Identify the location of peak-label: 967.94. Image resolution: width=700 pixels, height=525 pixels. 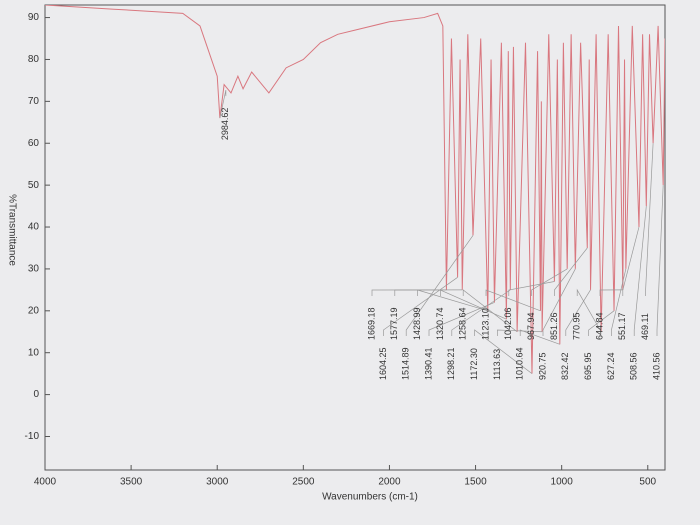
(531, 326).